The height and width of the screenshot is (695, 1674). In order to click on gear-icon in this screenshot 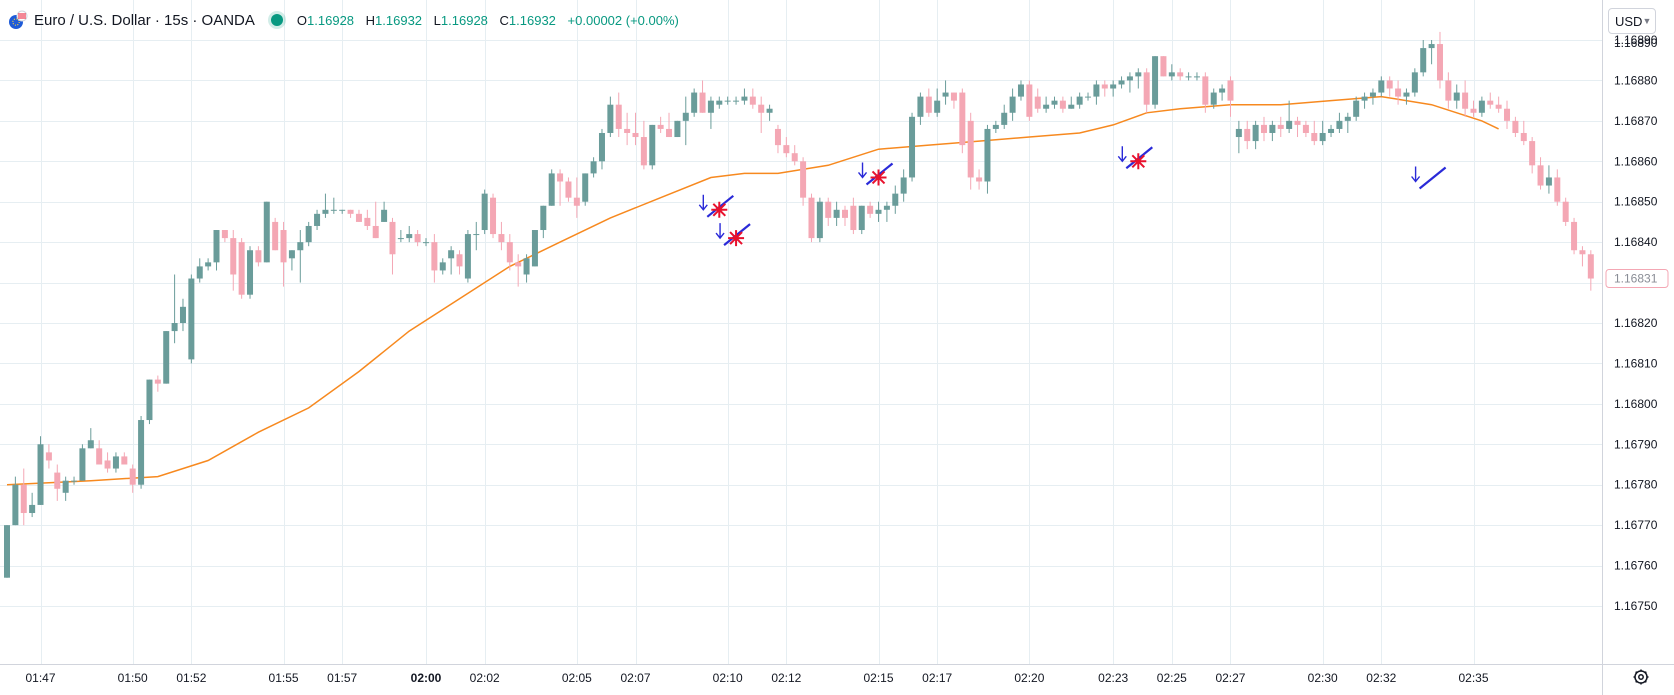, I will do `click(1641, 677)`.